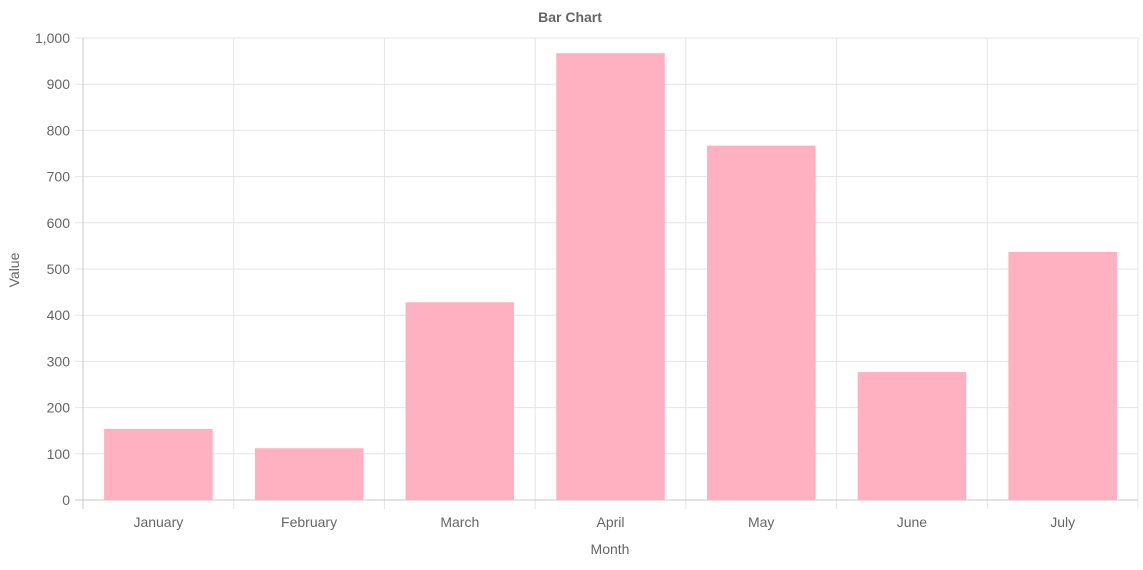 The image size is (1143, 570). Describe the element at coordinates (59, 361) in the screenshot. I see `y-tick-label: 300` at that location.